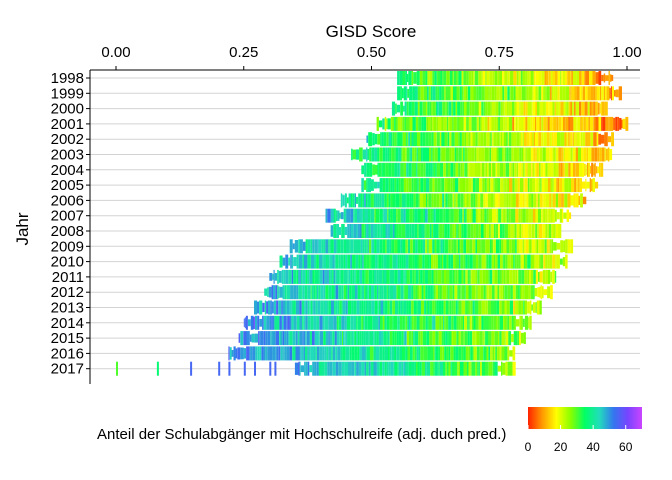  Describe the element at coordinates (398, 307) in the screenshot. I see `heatmap-row-2013` at that location.